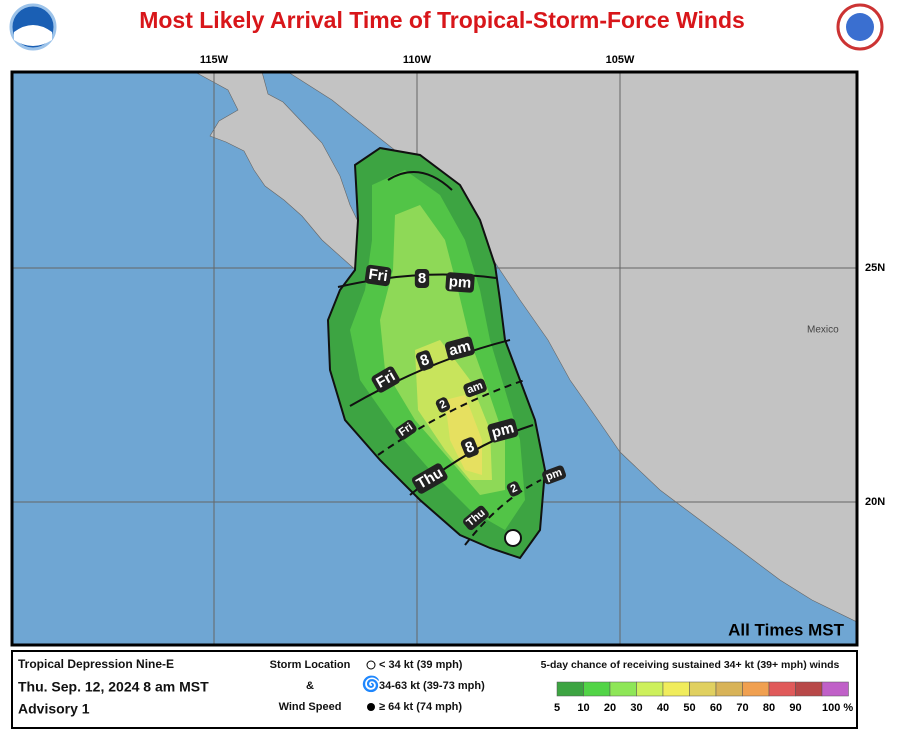 The height and width of the screenshot is (741, 897). Describe the element at coordinates (421, 665) in the screenshot. I see `intensity-td: < 34 kt (39 mph)` at that location.